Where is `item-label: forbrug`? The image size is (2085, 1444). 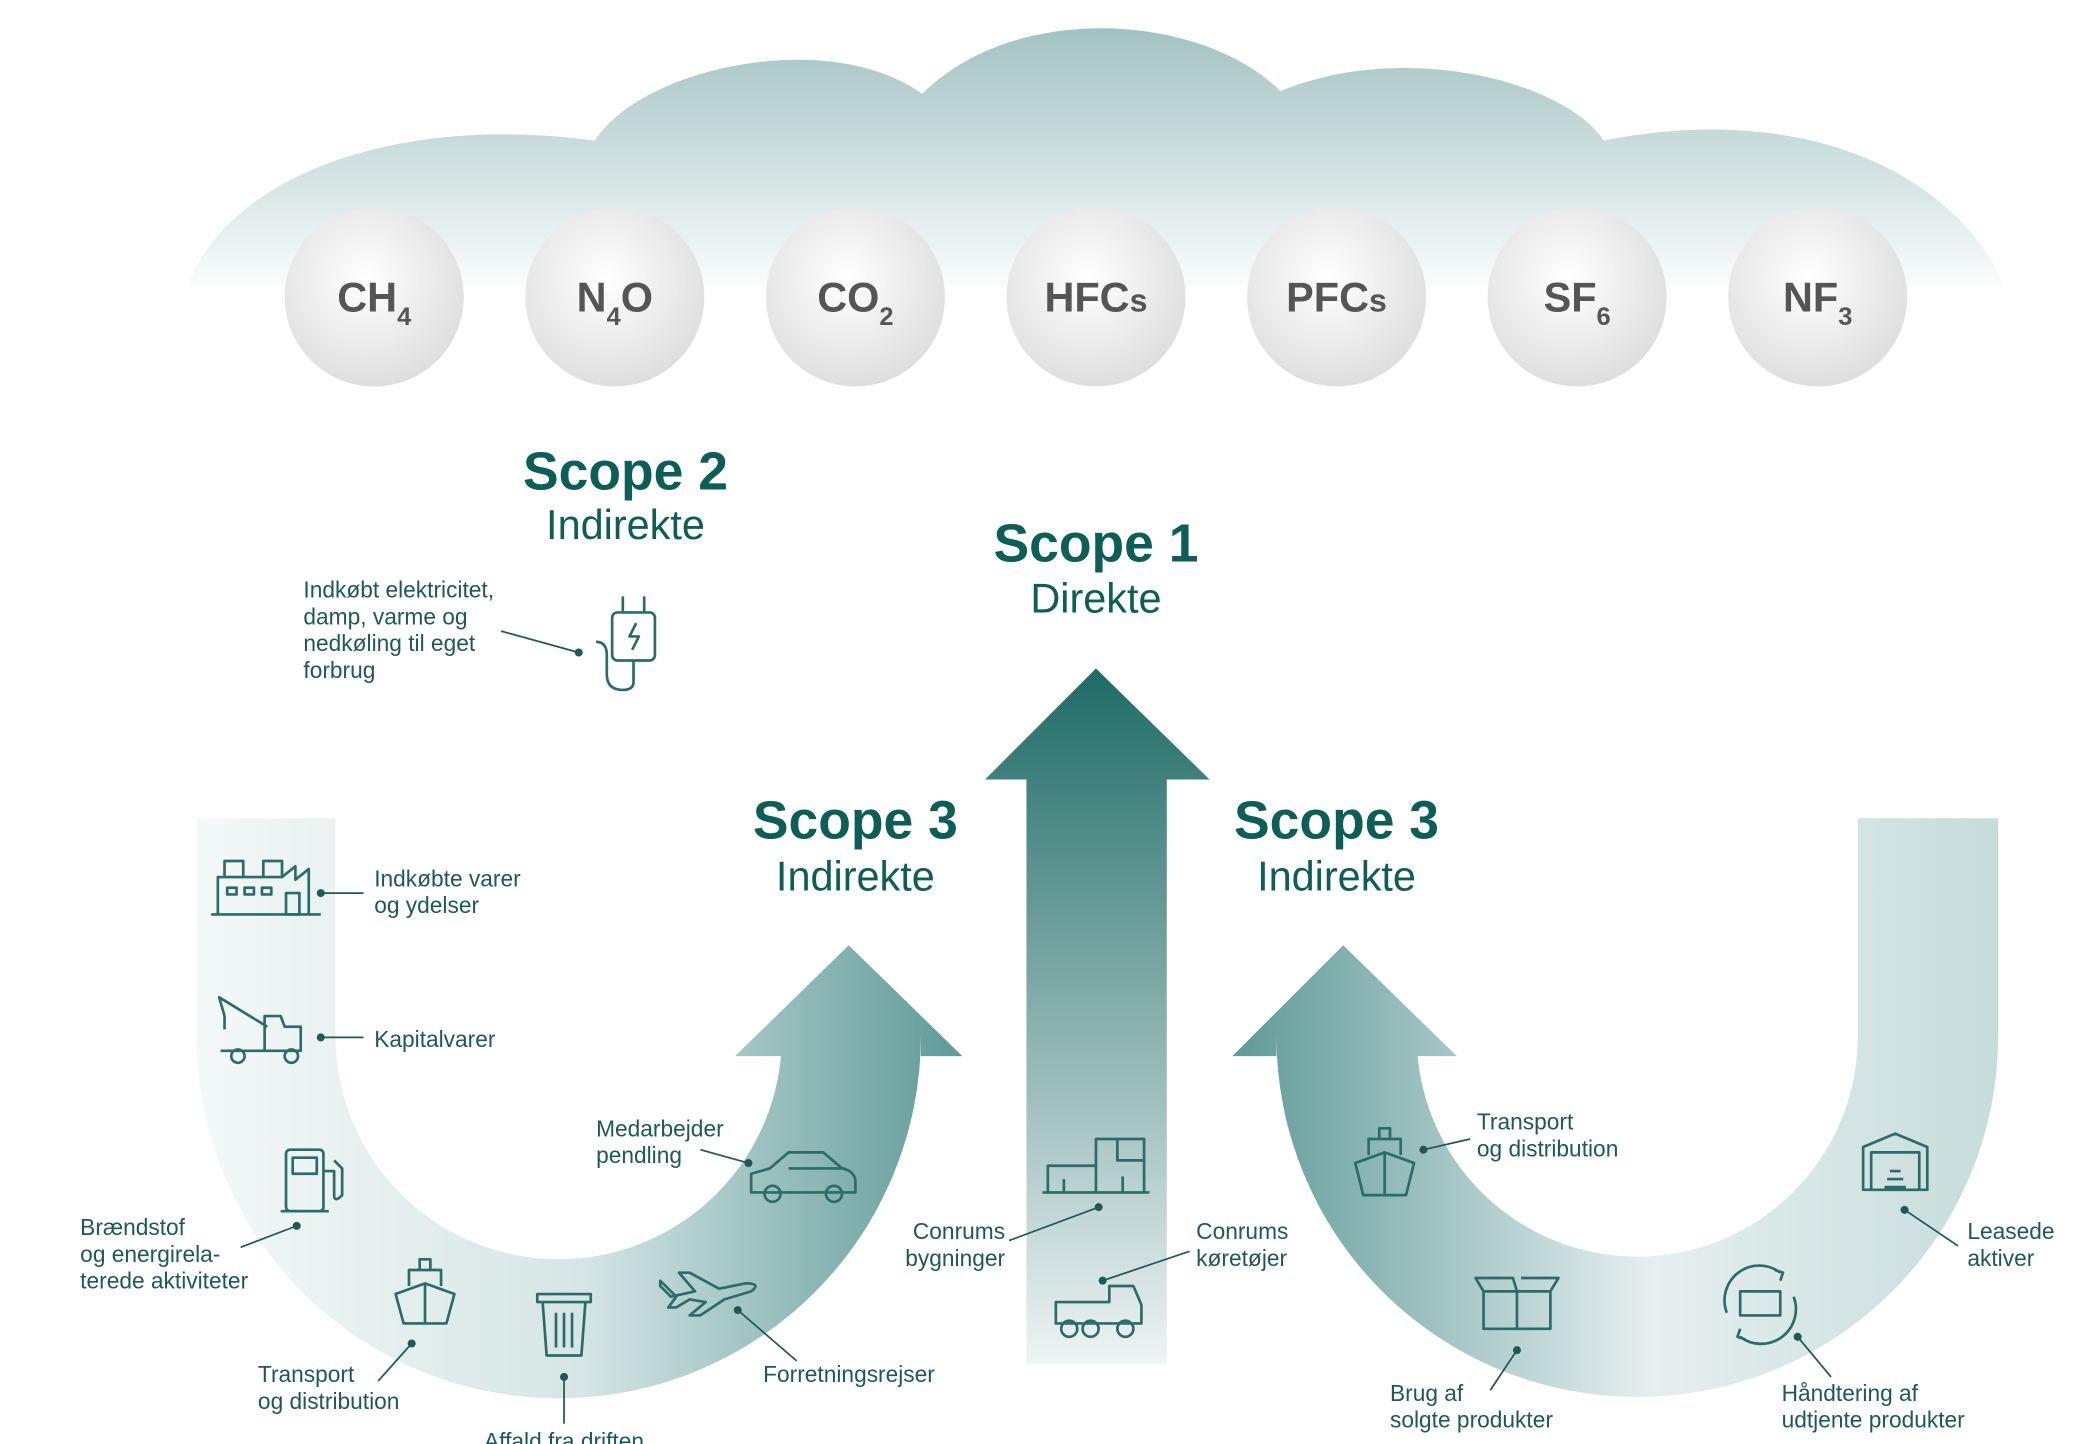 item-label: forbrug is located at coordinates (339, 670).